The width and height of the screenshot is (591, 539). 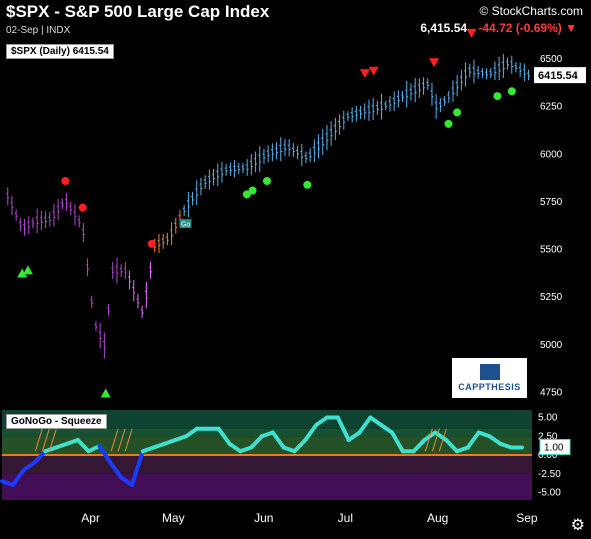 What do you see at coordinates (444, 28) in the screenshot?
I see `last-price: 6,415.54` at bounding box center [444, 28].